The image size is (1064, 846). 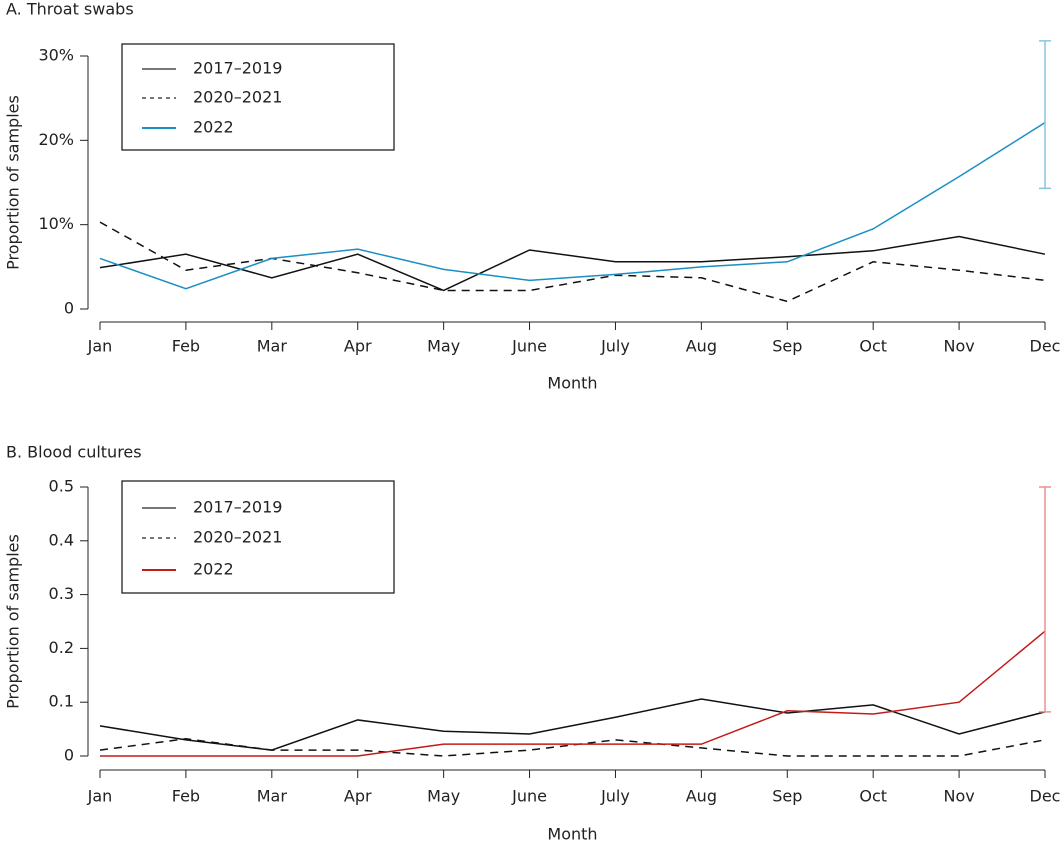 I want to click on y-tick-label: 10%, so click(x=56, y=223).